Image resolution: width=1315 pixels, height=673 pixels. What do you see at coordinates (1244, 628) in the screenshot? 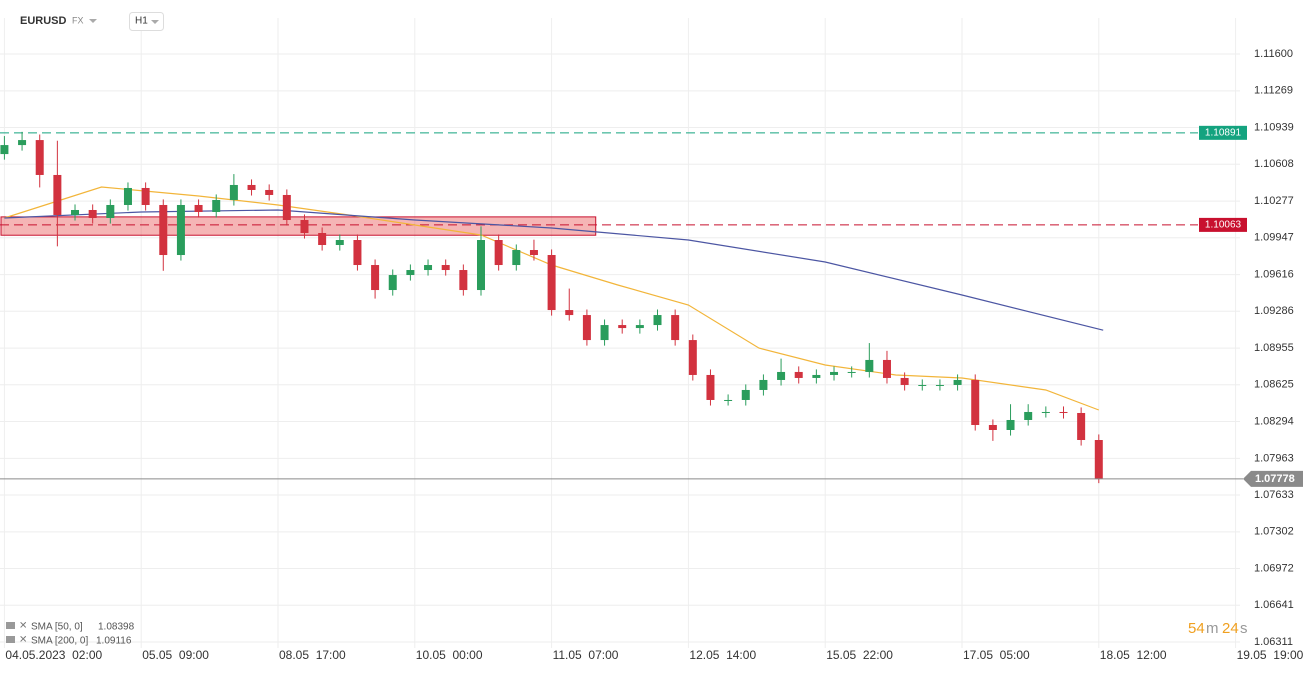
I see `timer-unit: s` at bounding box center [1244, 628].